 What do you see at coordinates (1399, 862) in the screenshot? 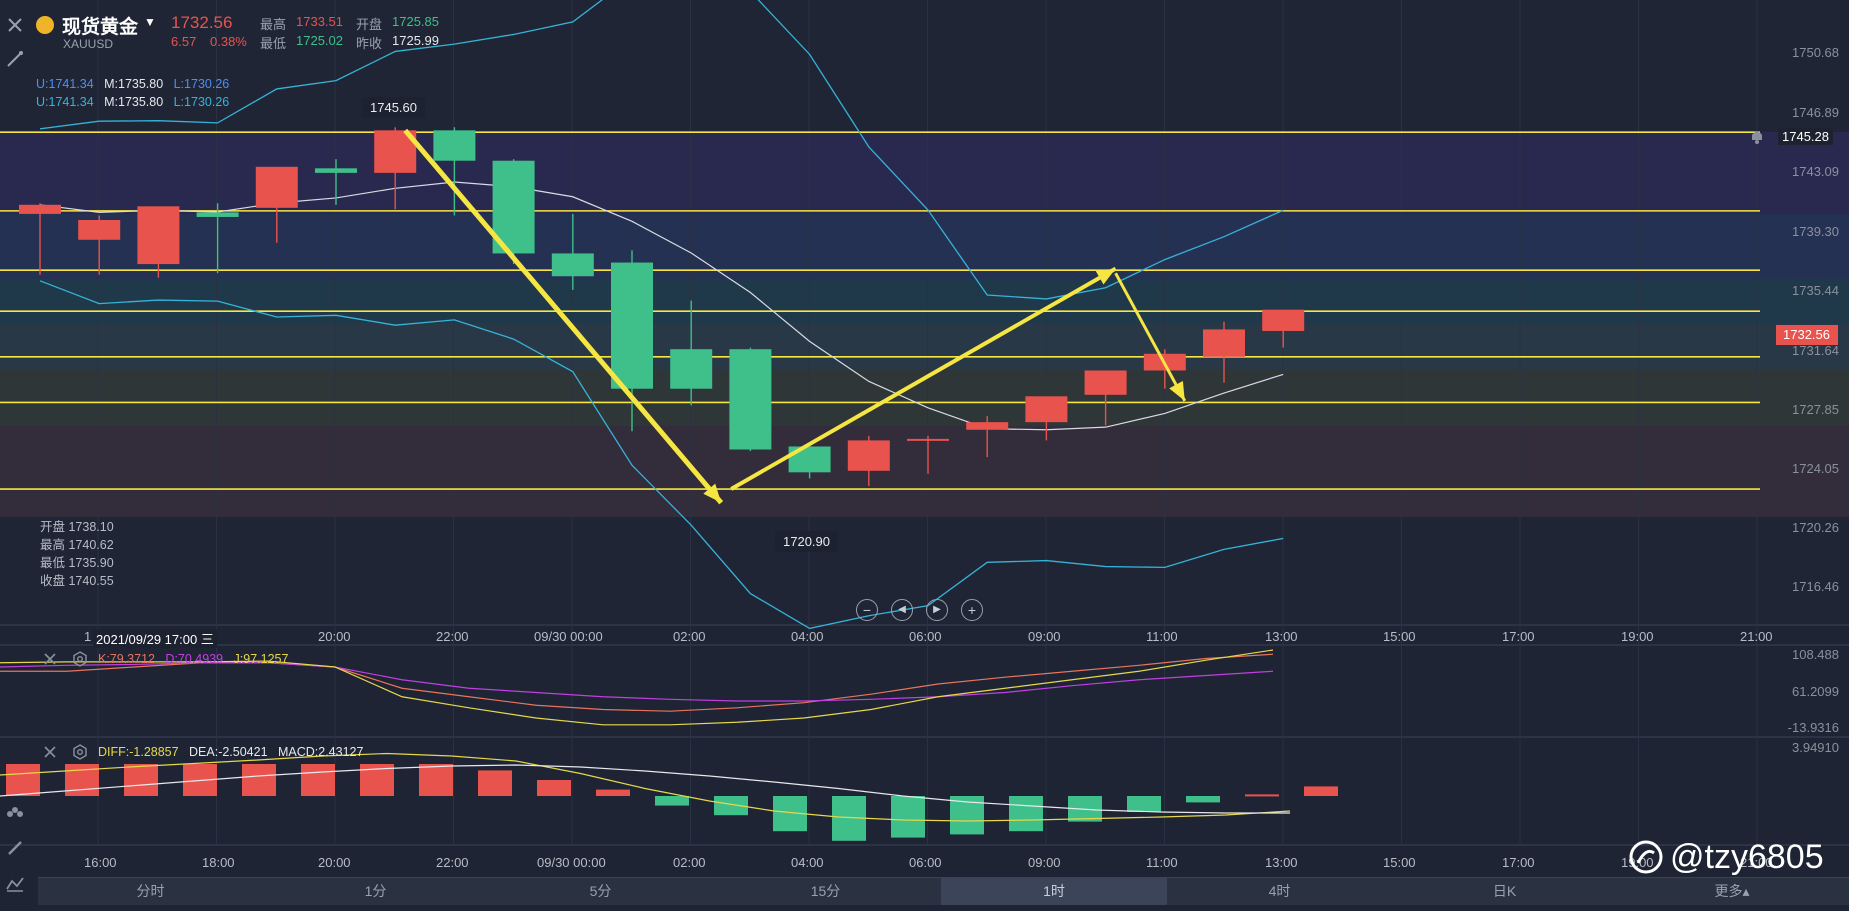
I see `x-tick: 15:00` at bounding box center [1399, 862].